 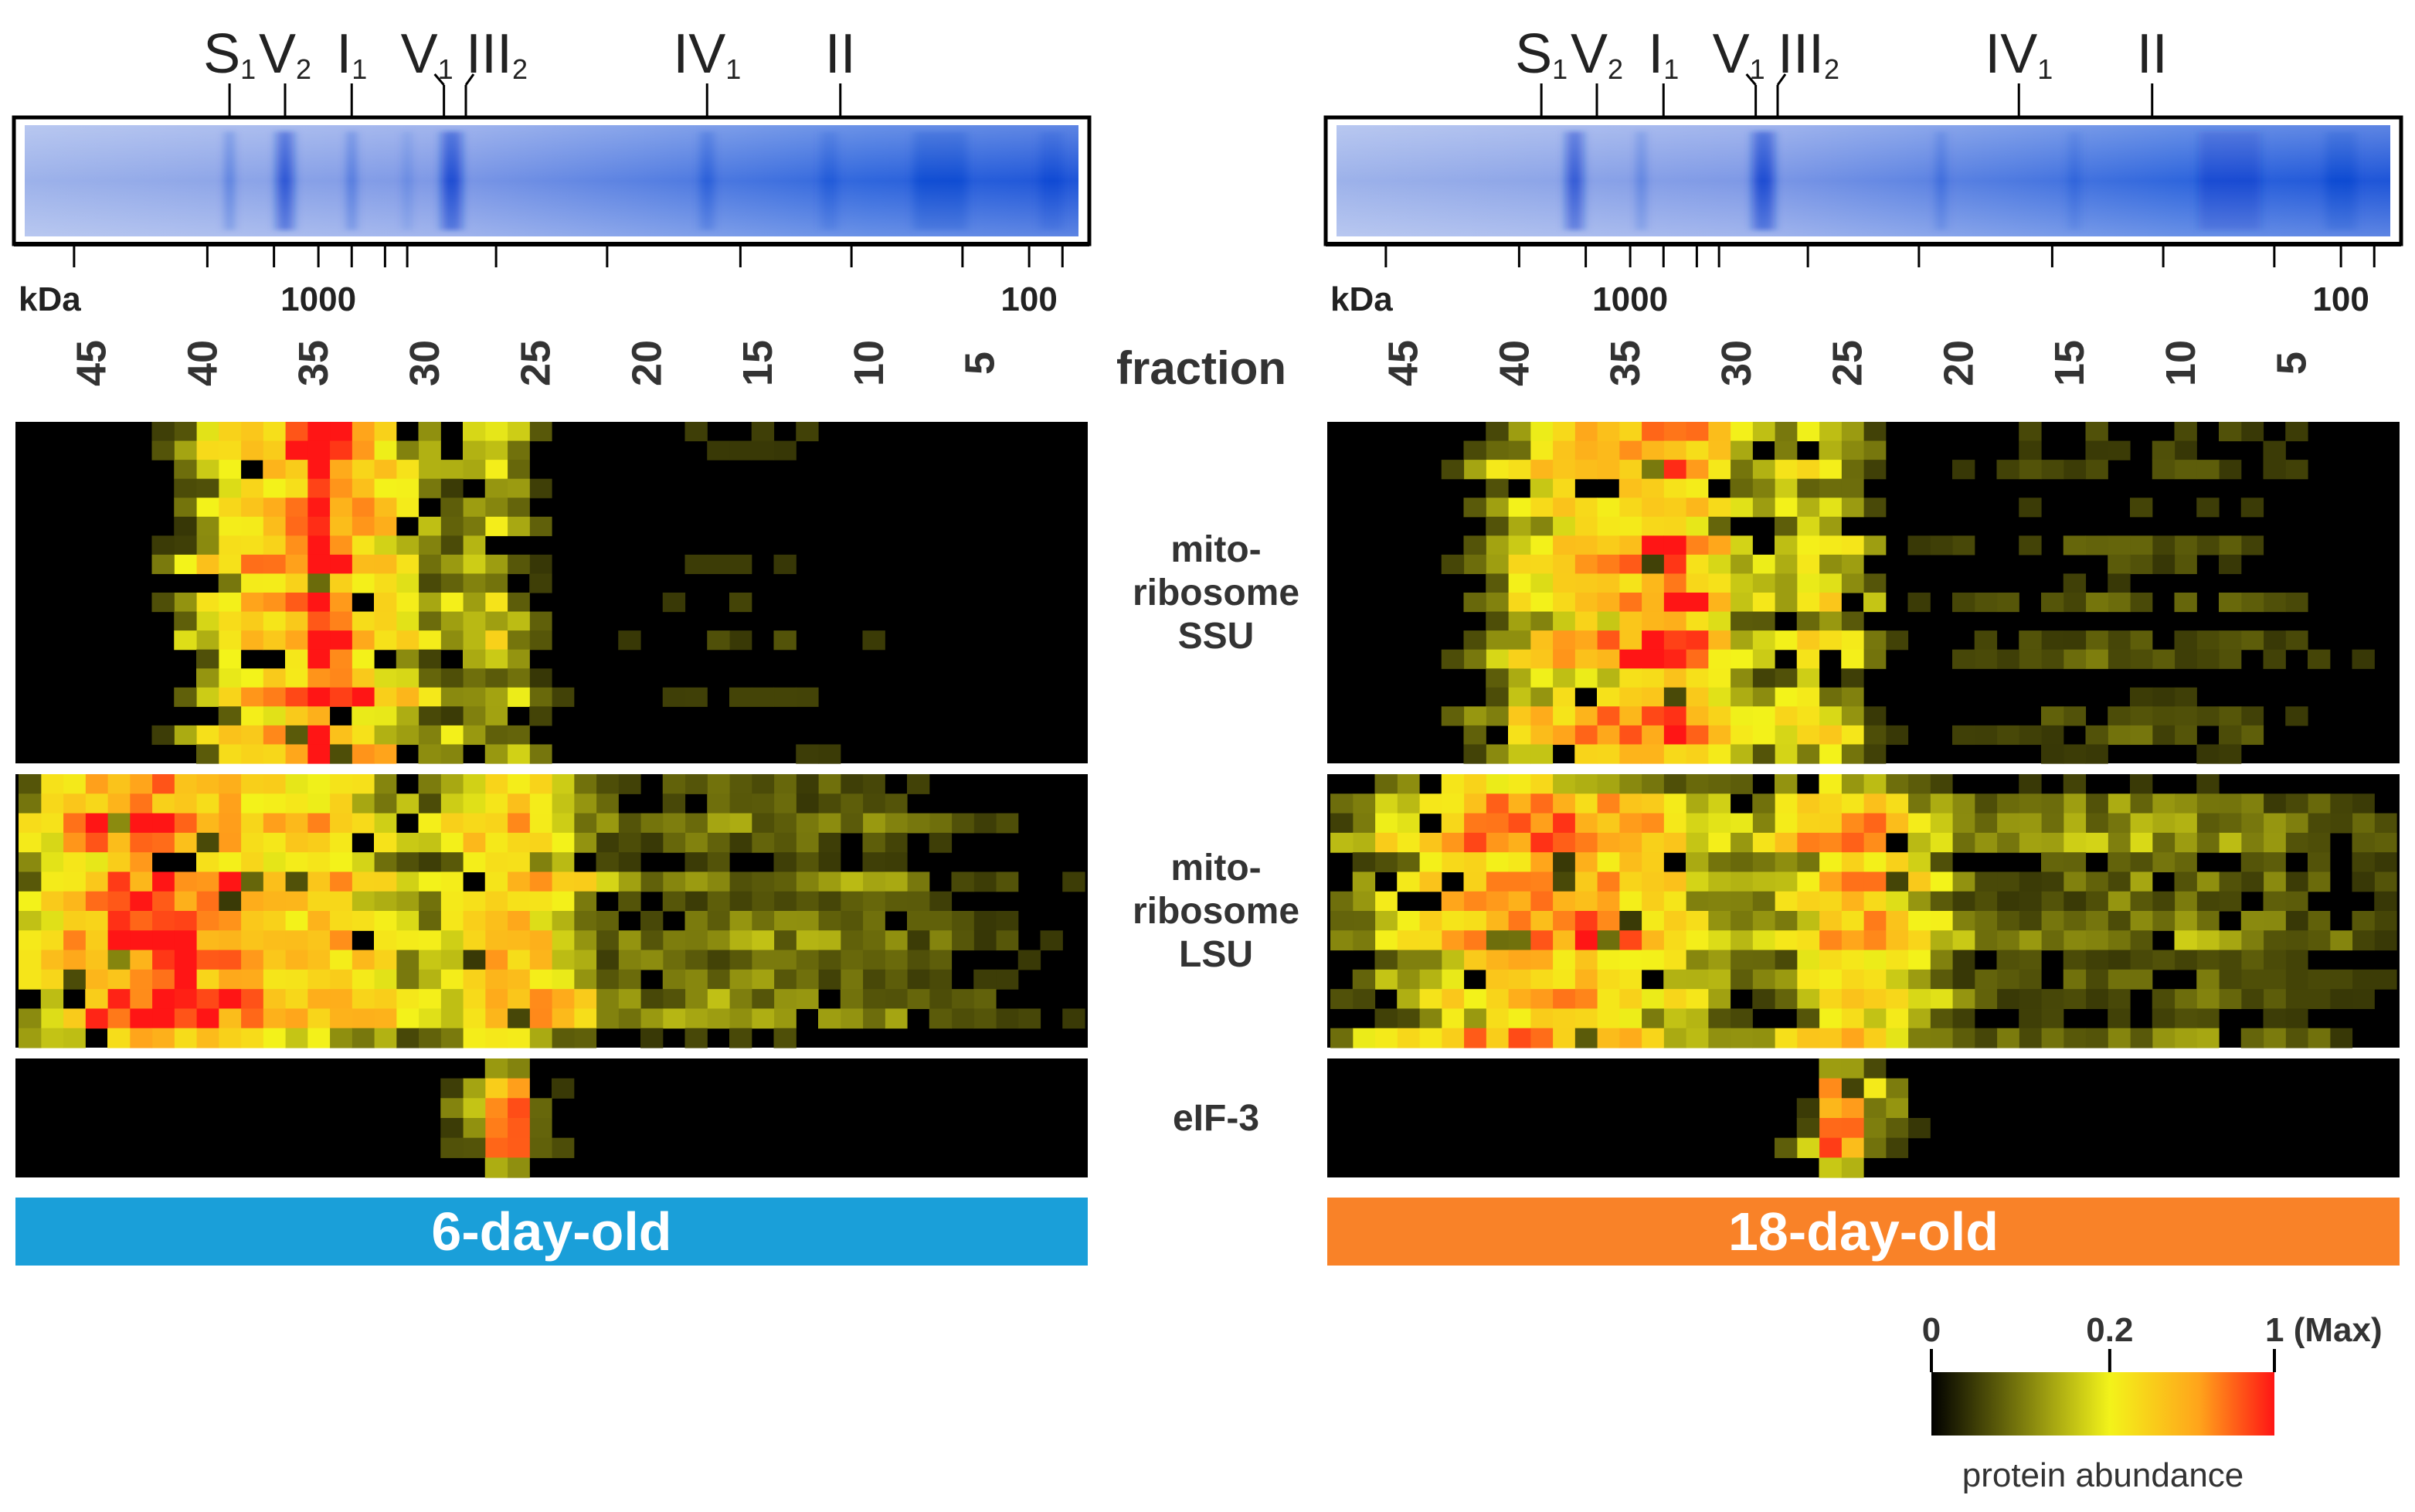 What do you see at coordinates (1959, 363) in the screenshot?
I see `fraction-tick-label: 20` at bounding box center [1959, 363].